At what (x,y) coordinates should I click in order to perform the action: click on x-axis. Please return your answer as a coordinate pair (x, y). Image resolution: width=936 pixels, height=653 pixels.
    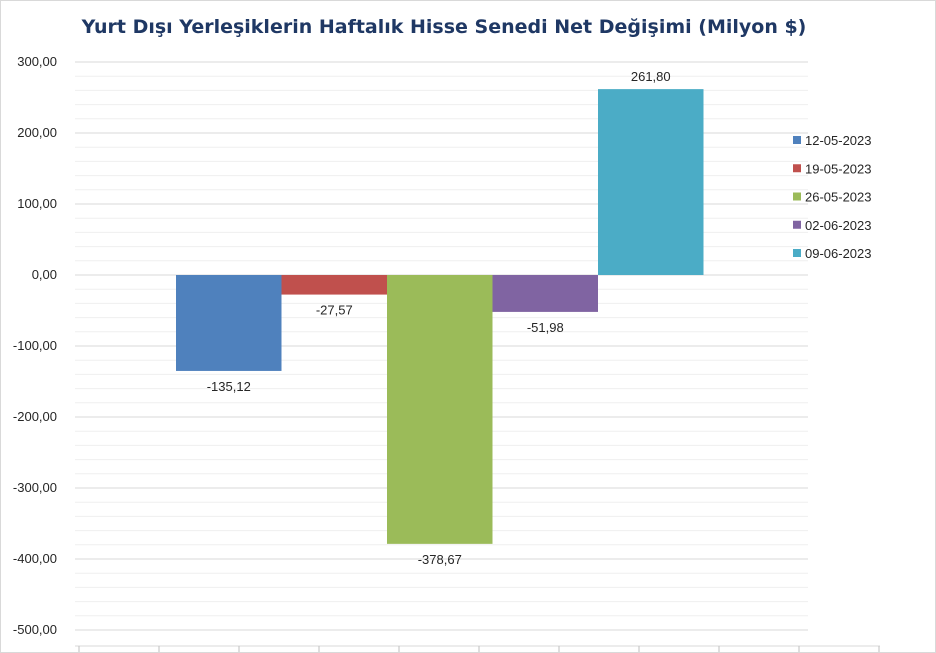
    Looking at the image, I should click on (477, 648).